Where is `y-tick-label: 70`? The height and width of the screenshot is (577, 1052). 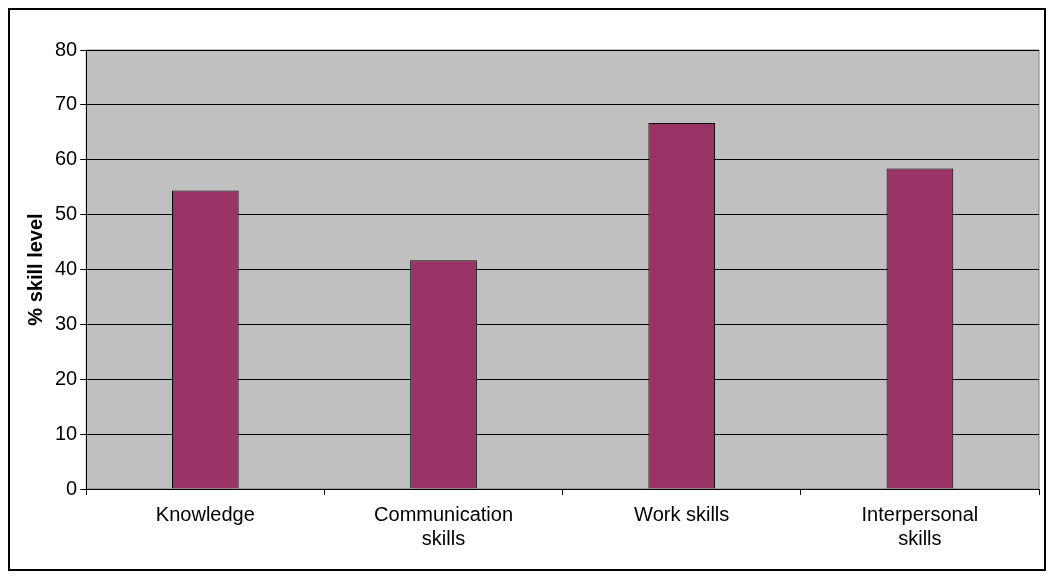 y-tick-label: 70 is located at coordinates (66, 103).